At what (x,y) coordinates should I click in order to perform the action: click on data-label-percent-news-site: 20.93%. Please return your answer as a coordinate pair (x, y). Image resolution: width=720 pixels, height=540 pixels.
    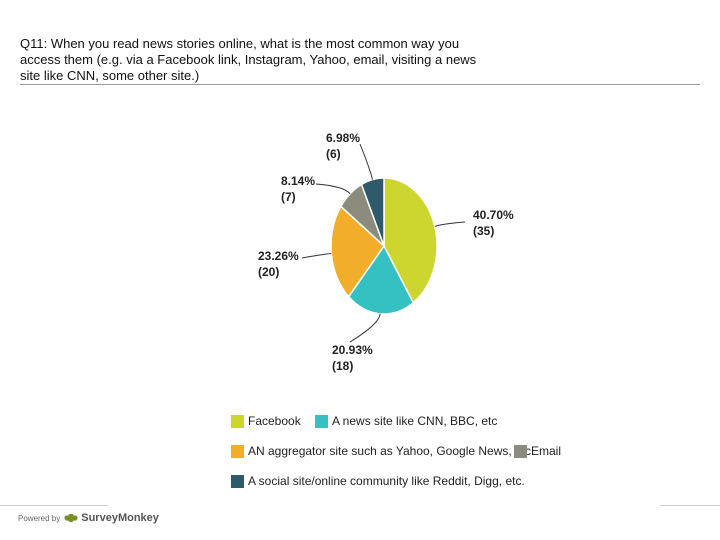
    Looking at the image, I should click on (352, 350).